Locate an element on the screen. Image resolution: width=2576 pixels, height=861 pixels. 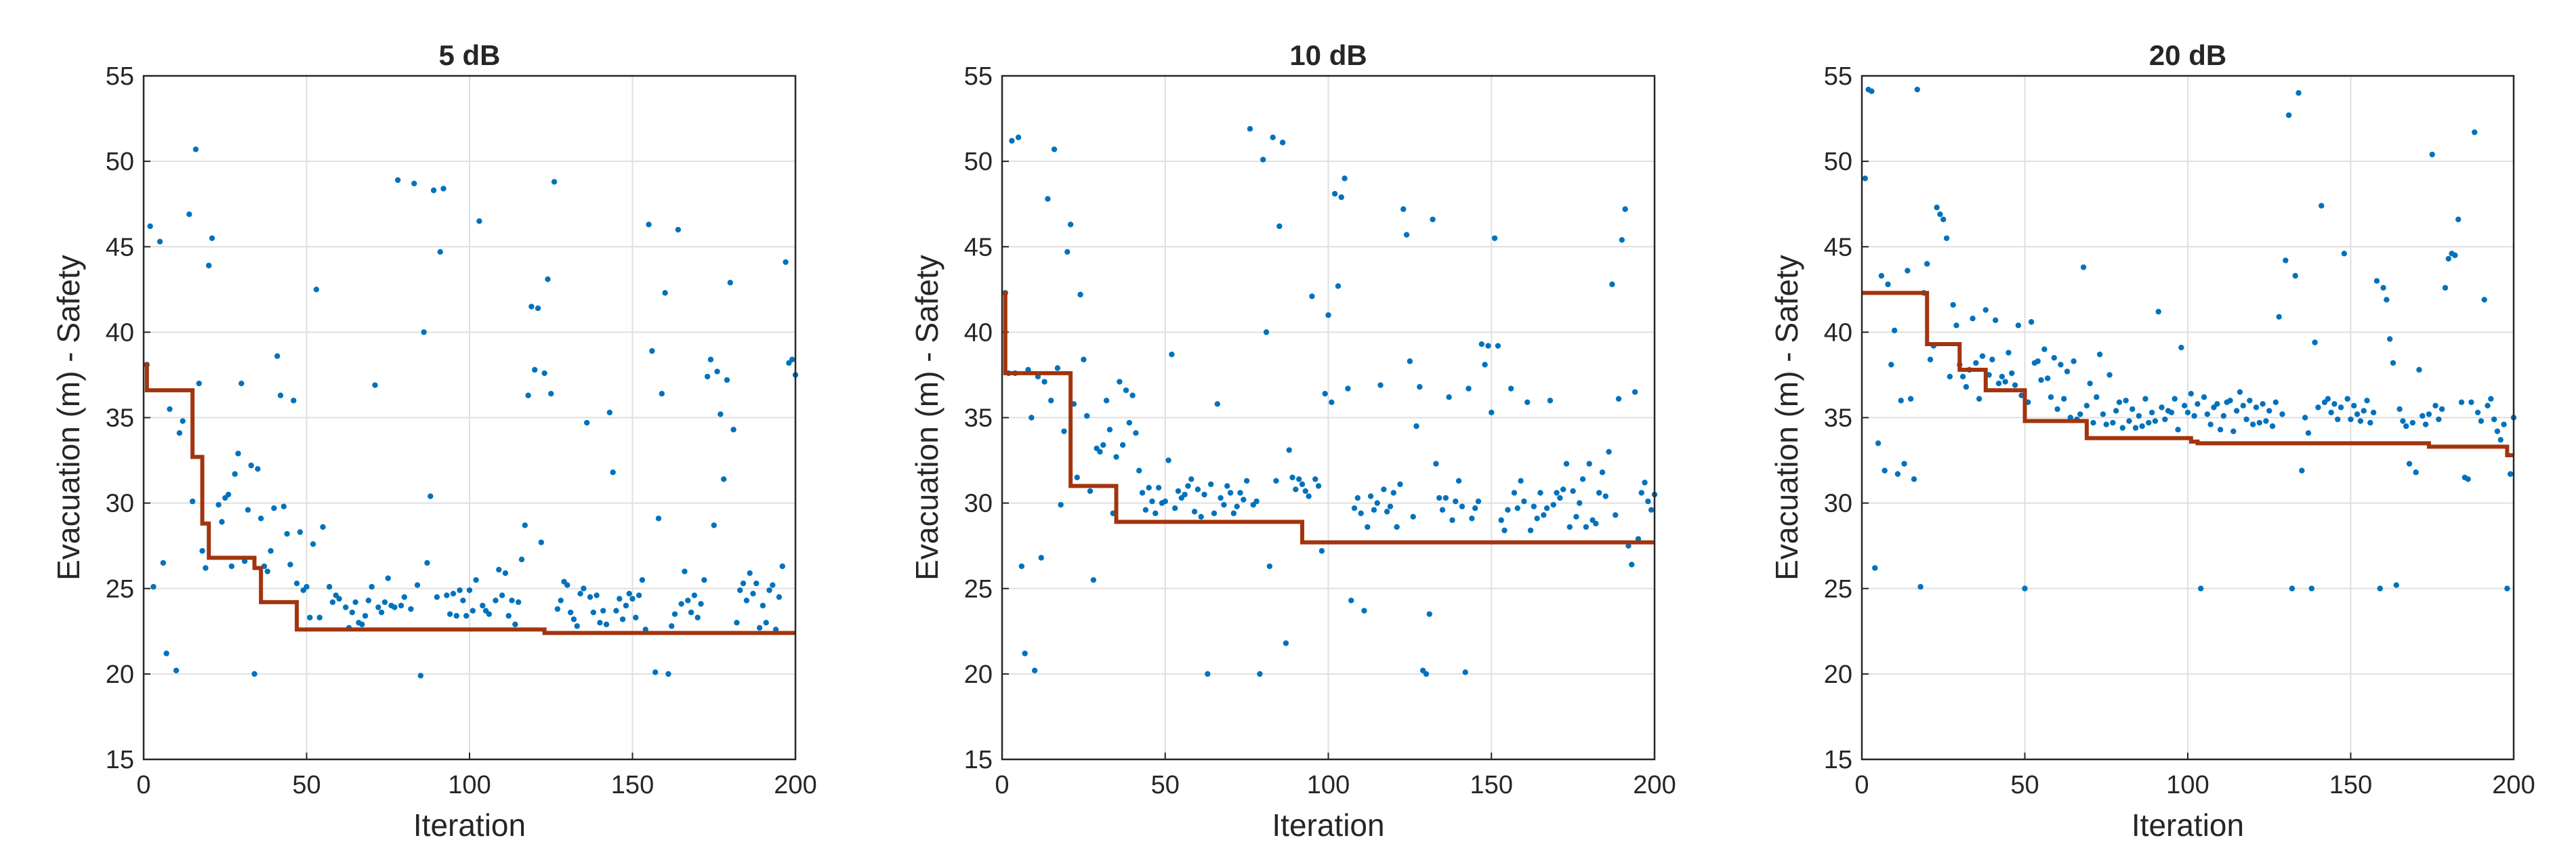
y-tick-label: 25 is located at coordinates (1838, 589).